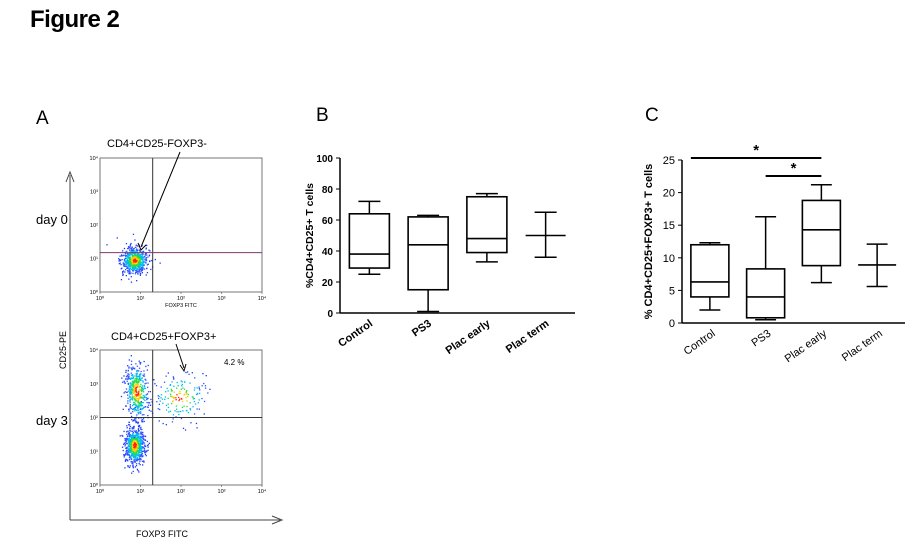 The image size is (920, 545). Describe the element at coordinates (181, 492) in the screenshot. I see `panel-a-day3-x-tick-label: 10²` at that location.